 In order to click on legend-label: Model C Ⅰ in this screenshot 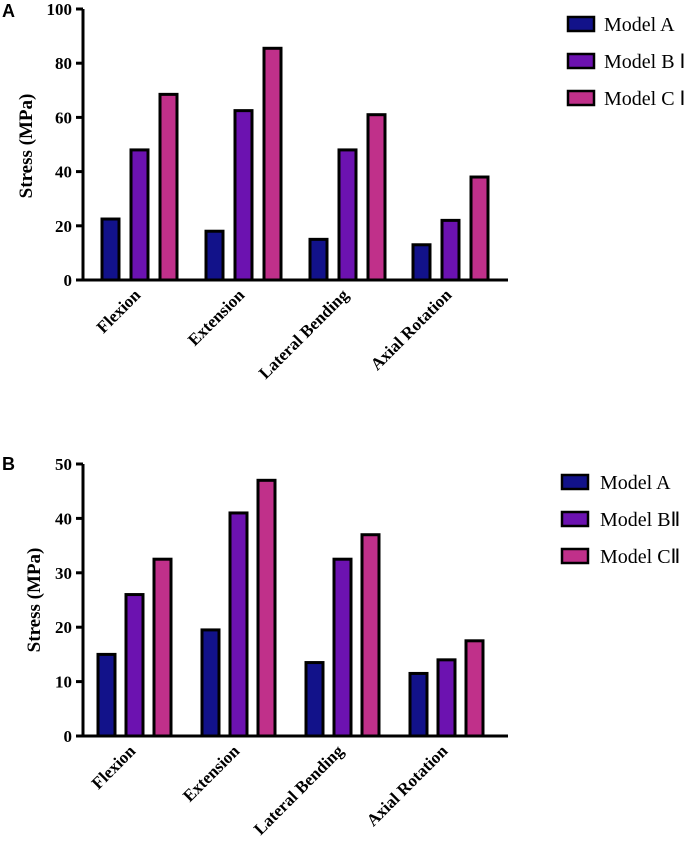, I will do `click(644, 99)`.